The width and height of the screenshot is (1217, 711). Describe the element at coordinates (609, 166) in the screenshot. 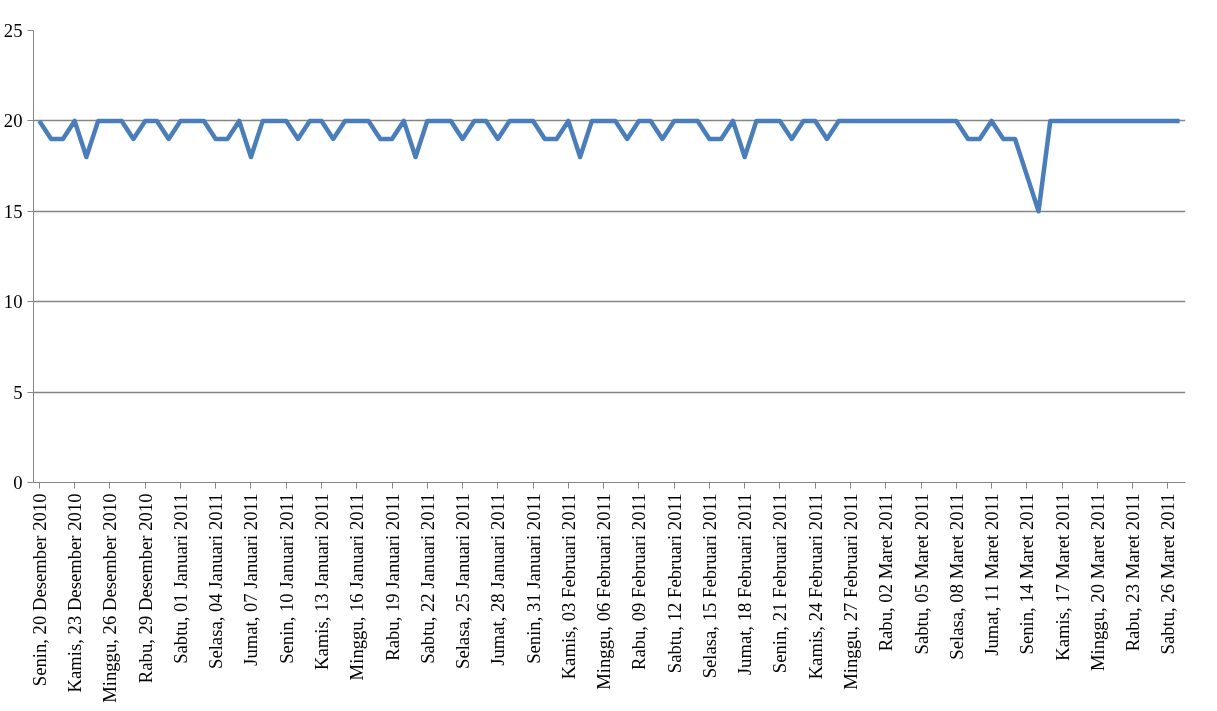

I see `line-series` at that location.